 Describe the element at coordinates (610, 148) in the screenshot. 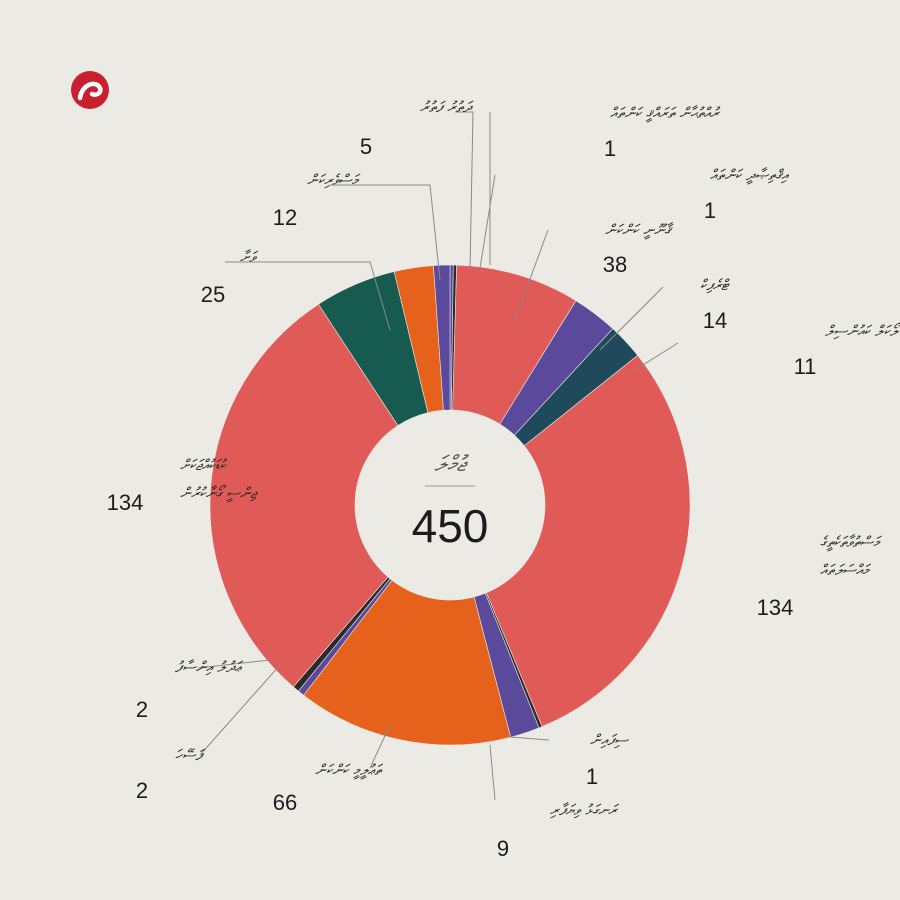

I see `slice-value-1: 1` at that location.